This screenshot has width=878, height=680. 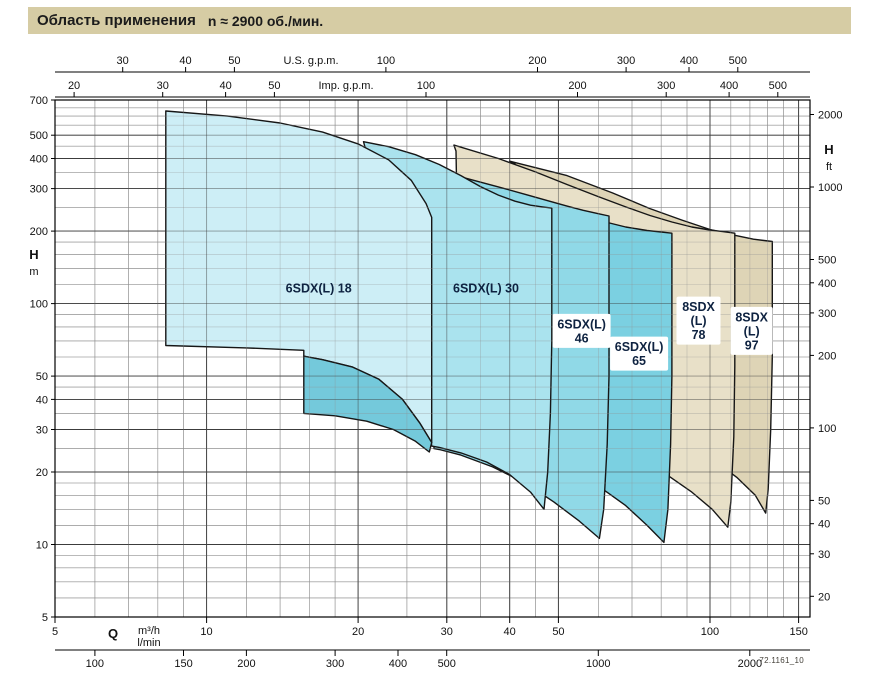 I want to click on region-outline-6sdxl-18-low, so click(x=368, y=404).